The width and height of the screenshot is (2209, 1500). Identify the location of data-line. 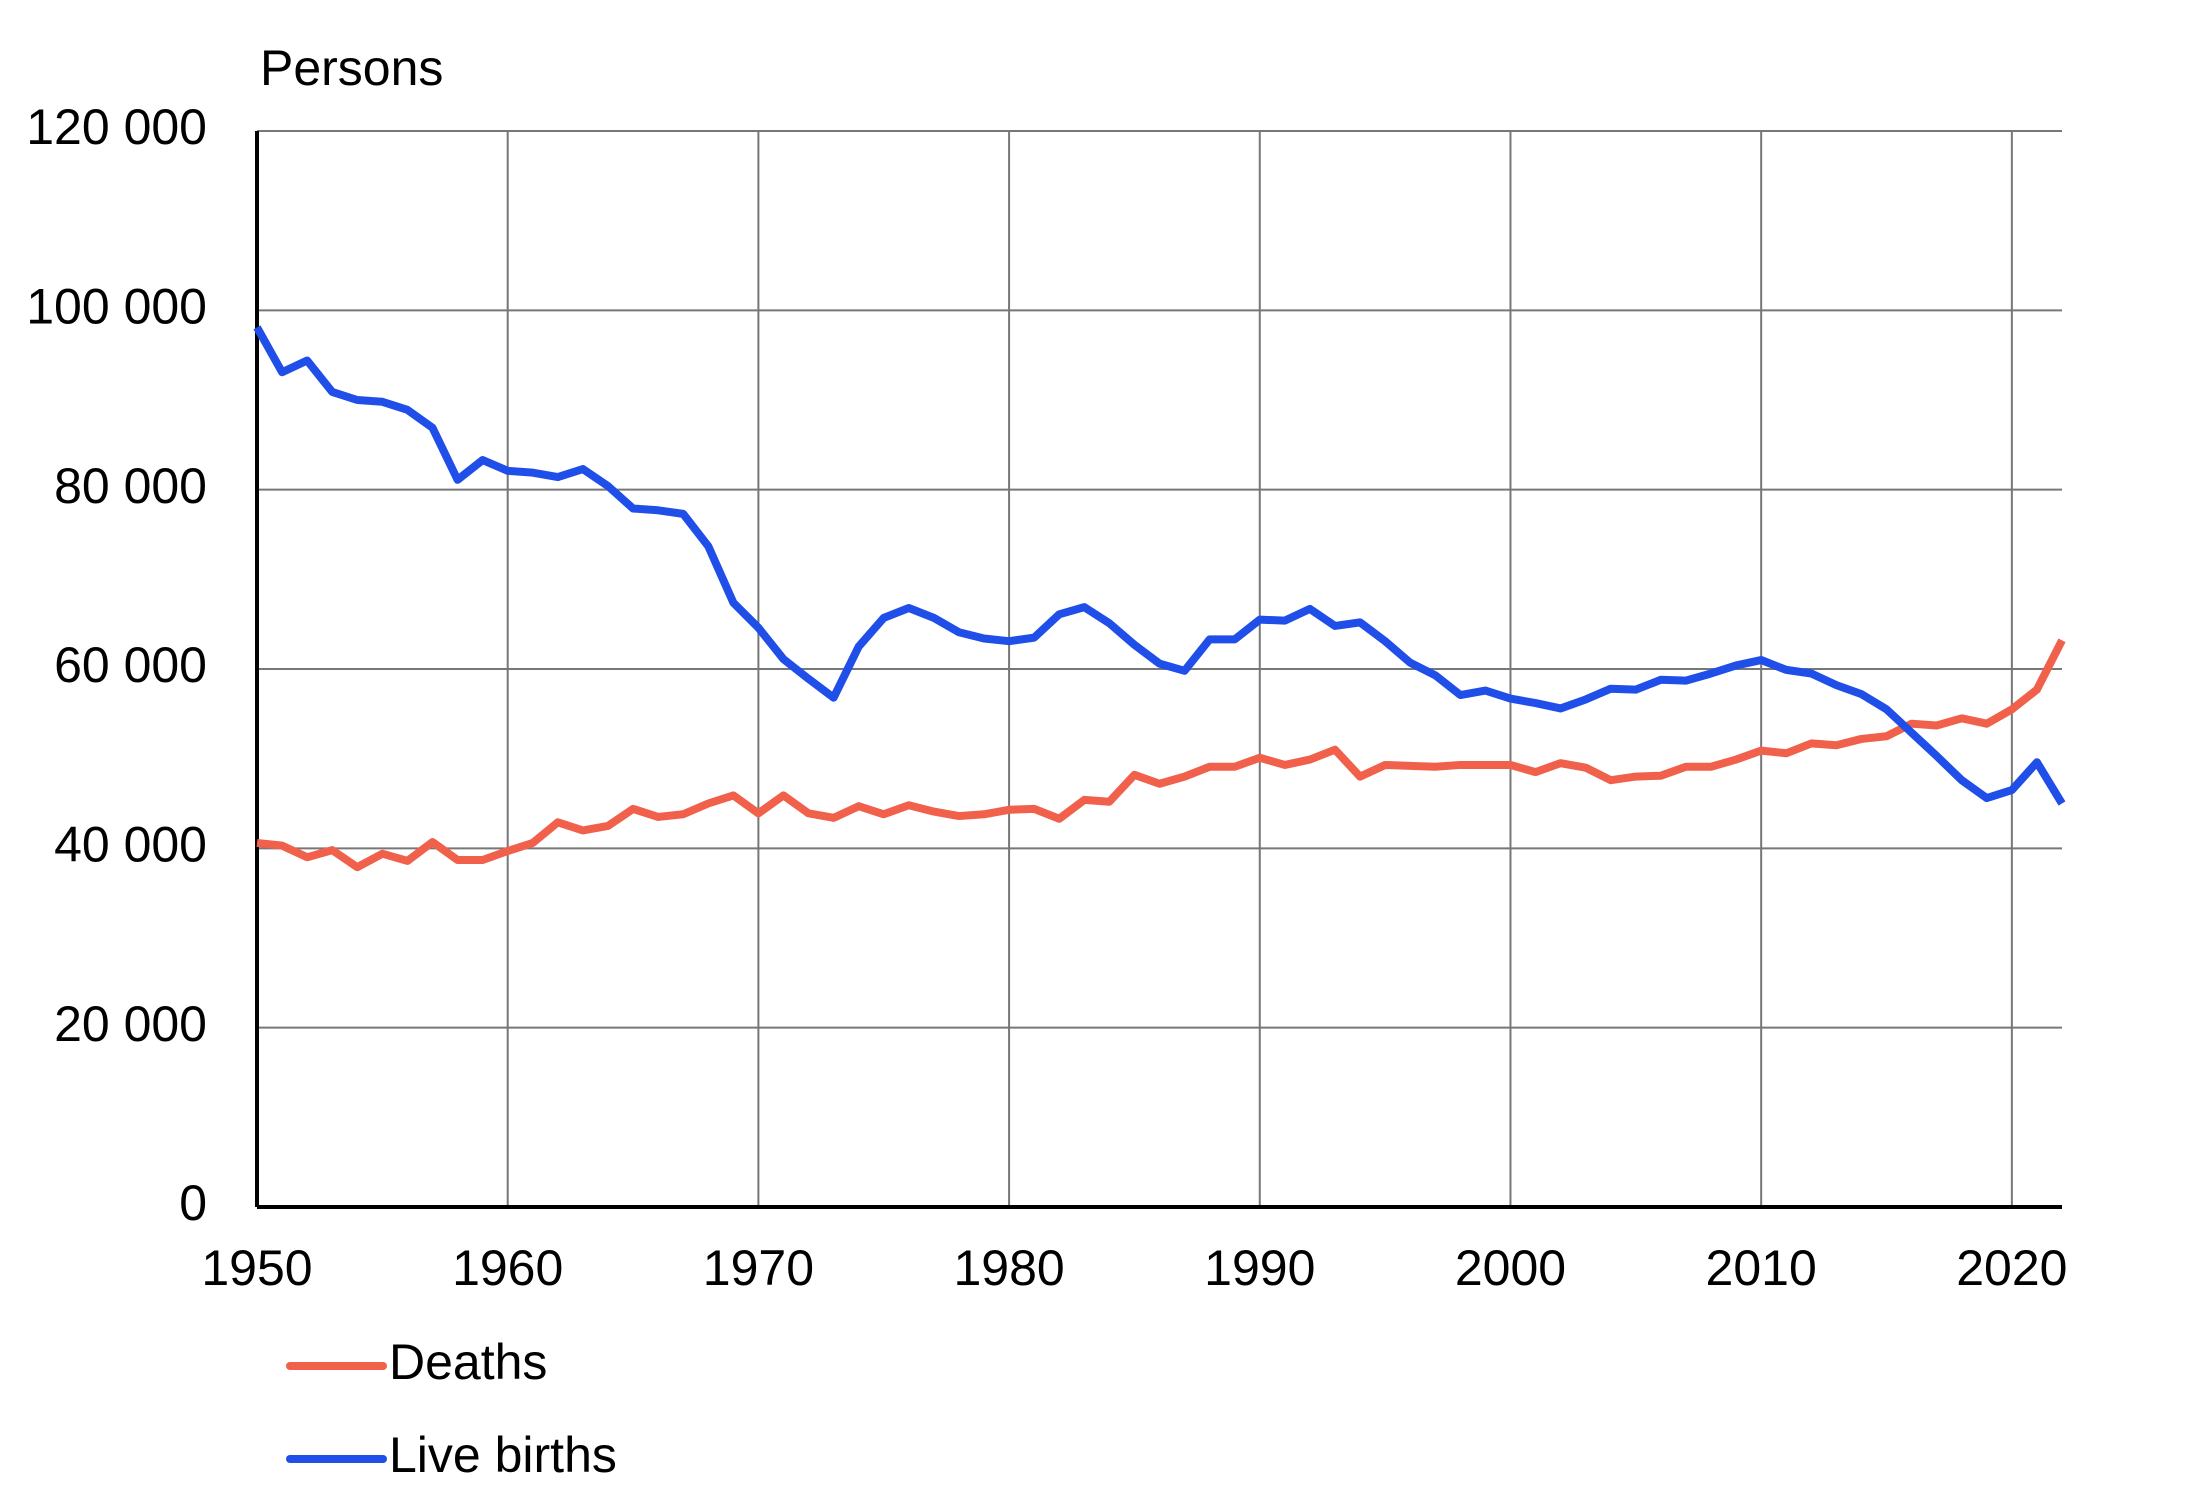
(1161, 755).